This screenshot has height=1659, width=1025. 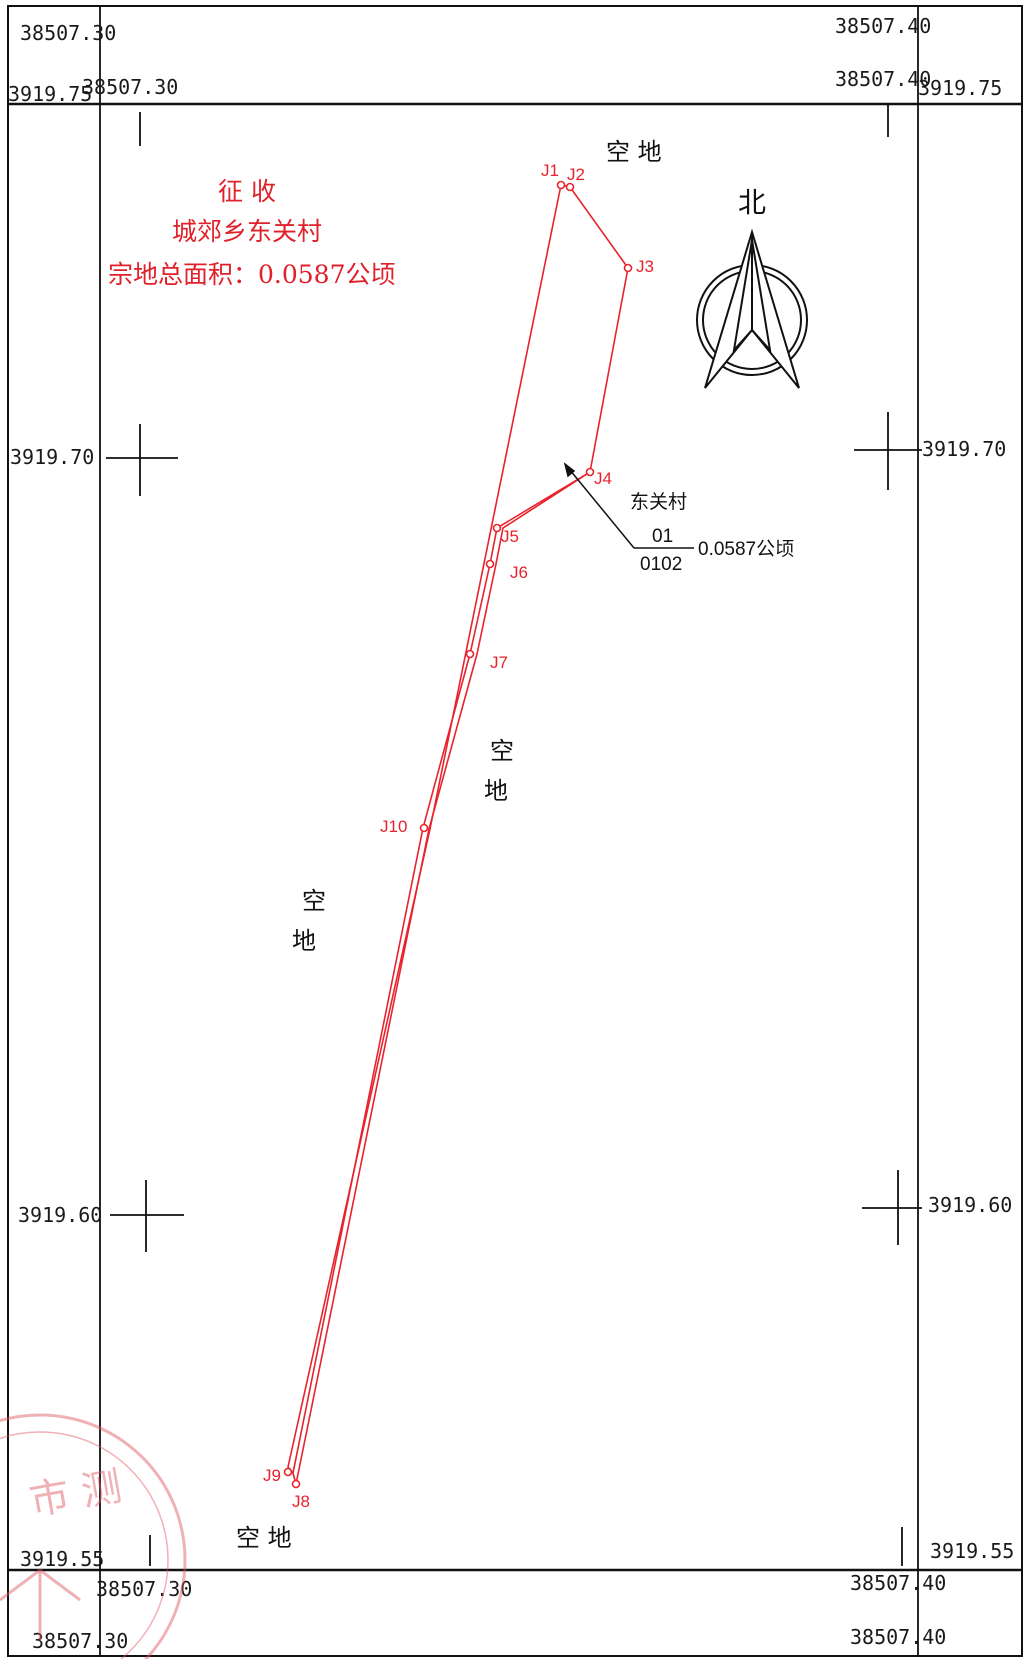 What do you see at coordinates (519, 572) in the screenshot?
I see `point-label-j6: J6` at bounding box center [519, 572].